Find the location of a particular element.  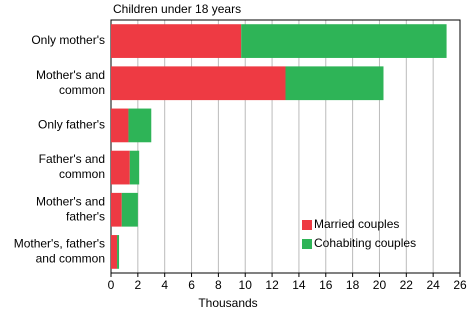

x-tick-label: 16 is located at coordinates (326, 285).